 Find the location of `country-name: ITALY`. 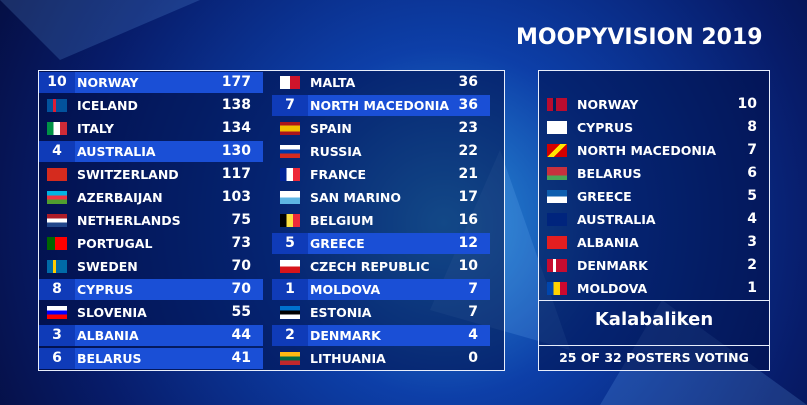

country-name: ITALY is located at coordinates (95, 128).